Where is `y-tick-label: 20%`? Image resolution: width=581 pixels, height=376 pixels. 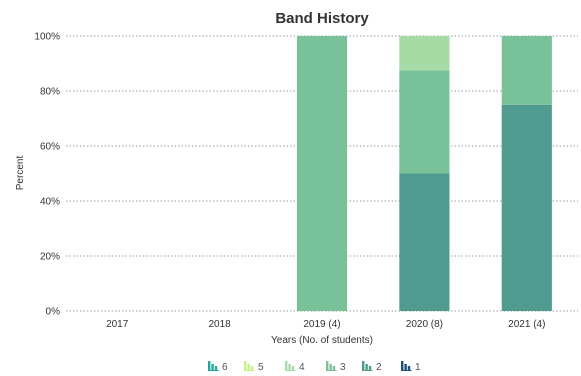 y-tick-label: 20% is located at coordinates (50, 257).